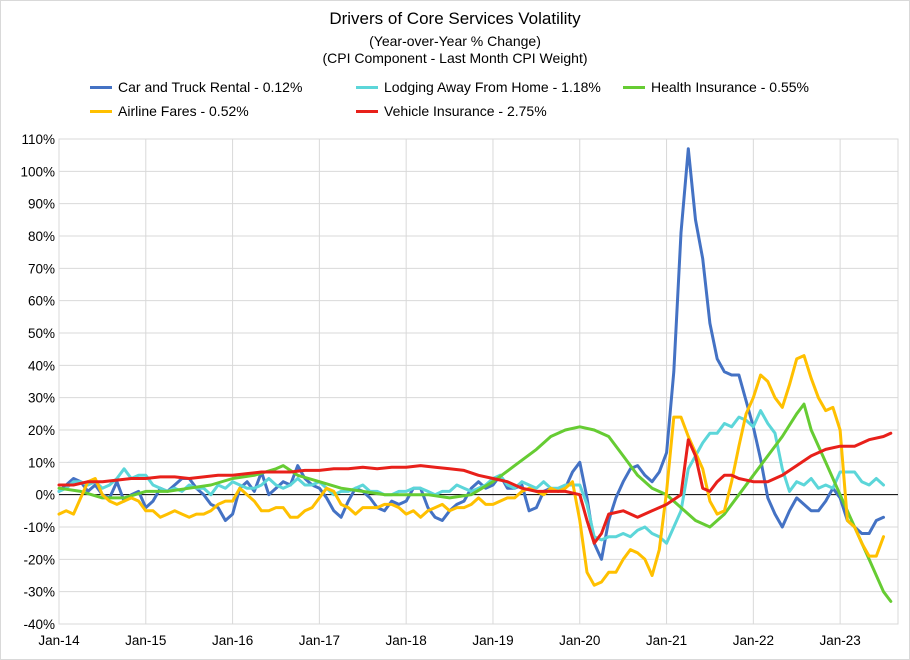 Image resolution: width=910 pixels, height=660 pixels. I want to click on legend-item-airline-fares: Airline Fares - 0.52%, so click(169, 111).